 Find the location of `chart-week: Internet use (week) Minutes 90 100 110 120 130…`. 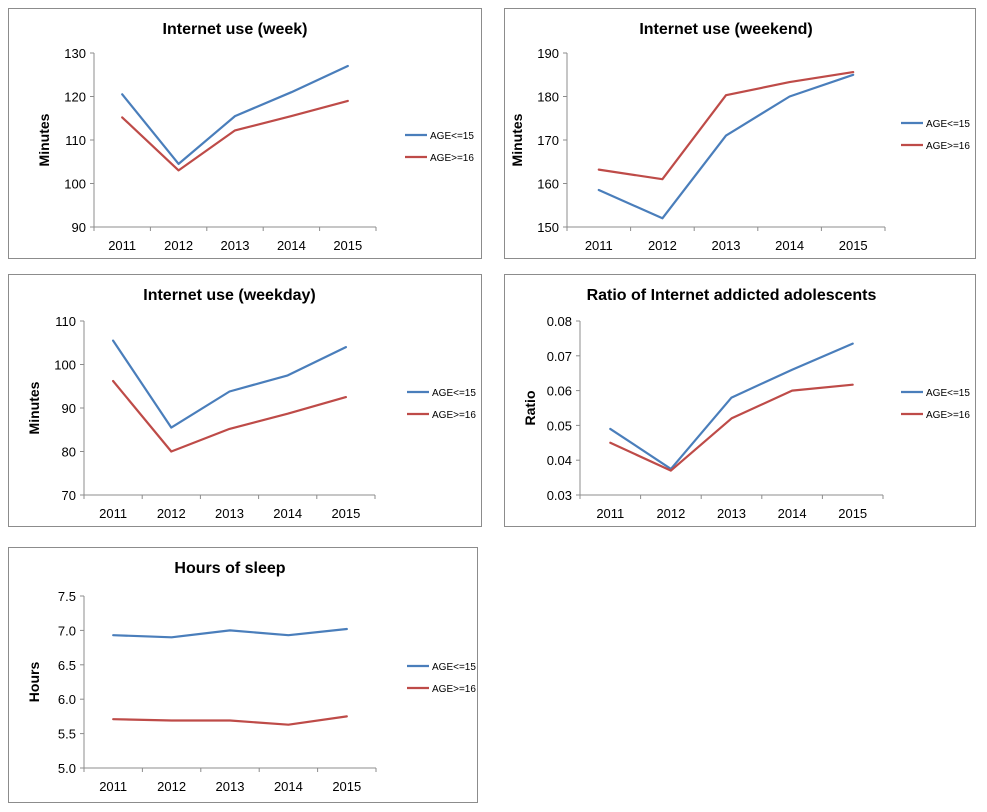

chart-week: Internet use (week) Minutes 90 100 110 120 130… is located at coordinates (255, 137).